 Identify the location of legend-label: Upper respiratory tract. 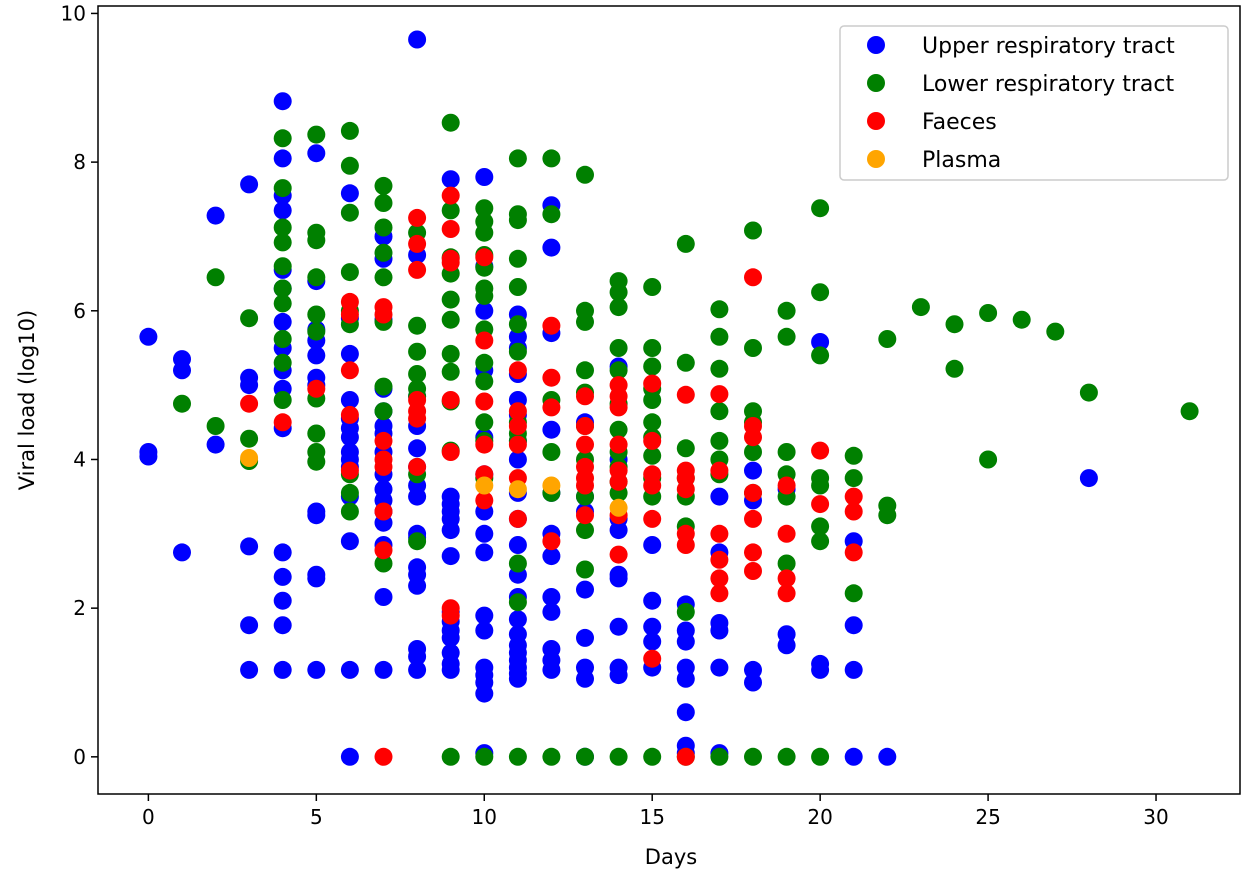
(1048, 46).